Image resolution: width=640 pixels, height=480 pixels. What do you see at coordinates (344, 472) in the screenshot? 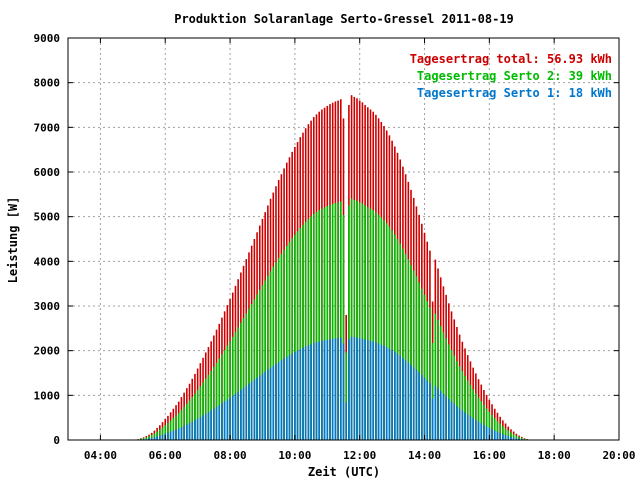
I see `x-axis-label: Zeit (UTC)` at bounding box center [344, 472].